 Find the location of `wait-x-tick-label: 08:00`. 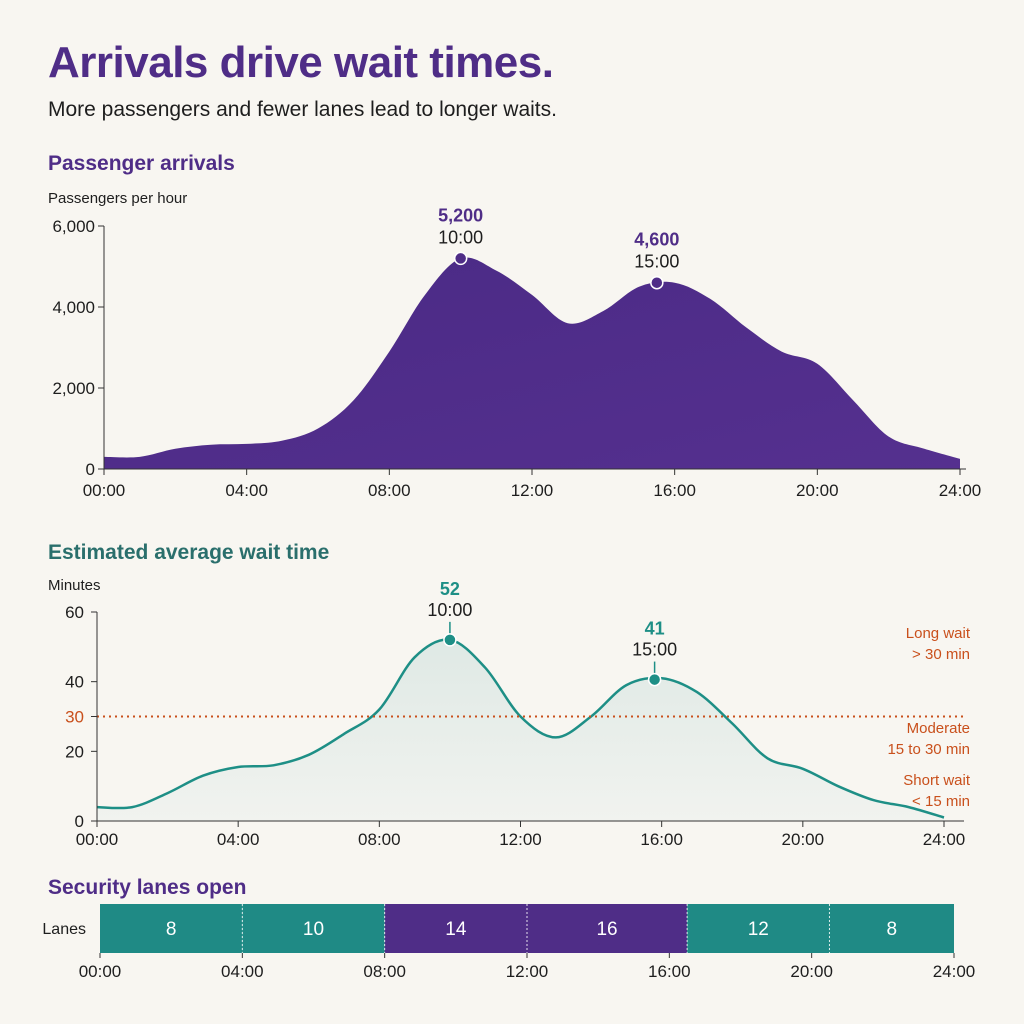

wait-x-tick-label: 08:00 is located at coordinates (379, 839).